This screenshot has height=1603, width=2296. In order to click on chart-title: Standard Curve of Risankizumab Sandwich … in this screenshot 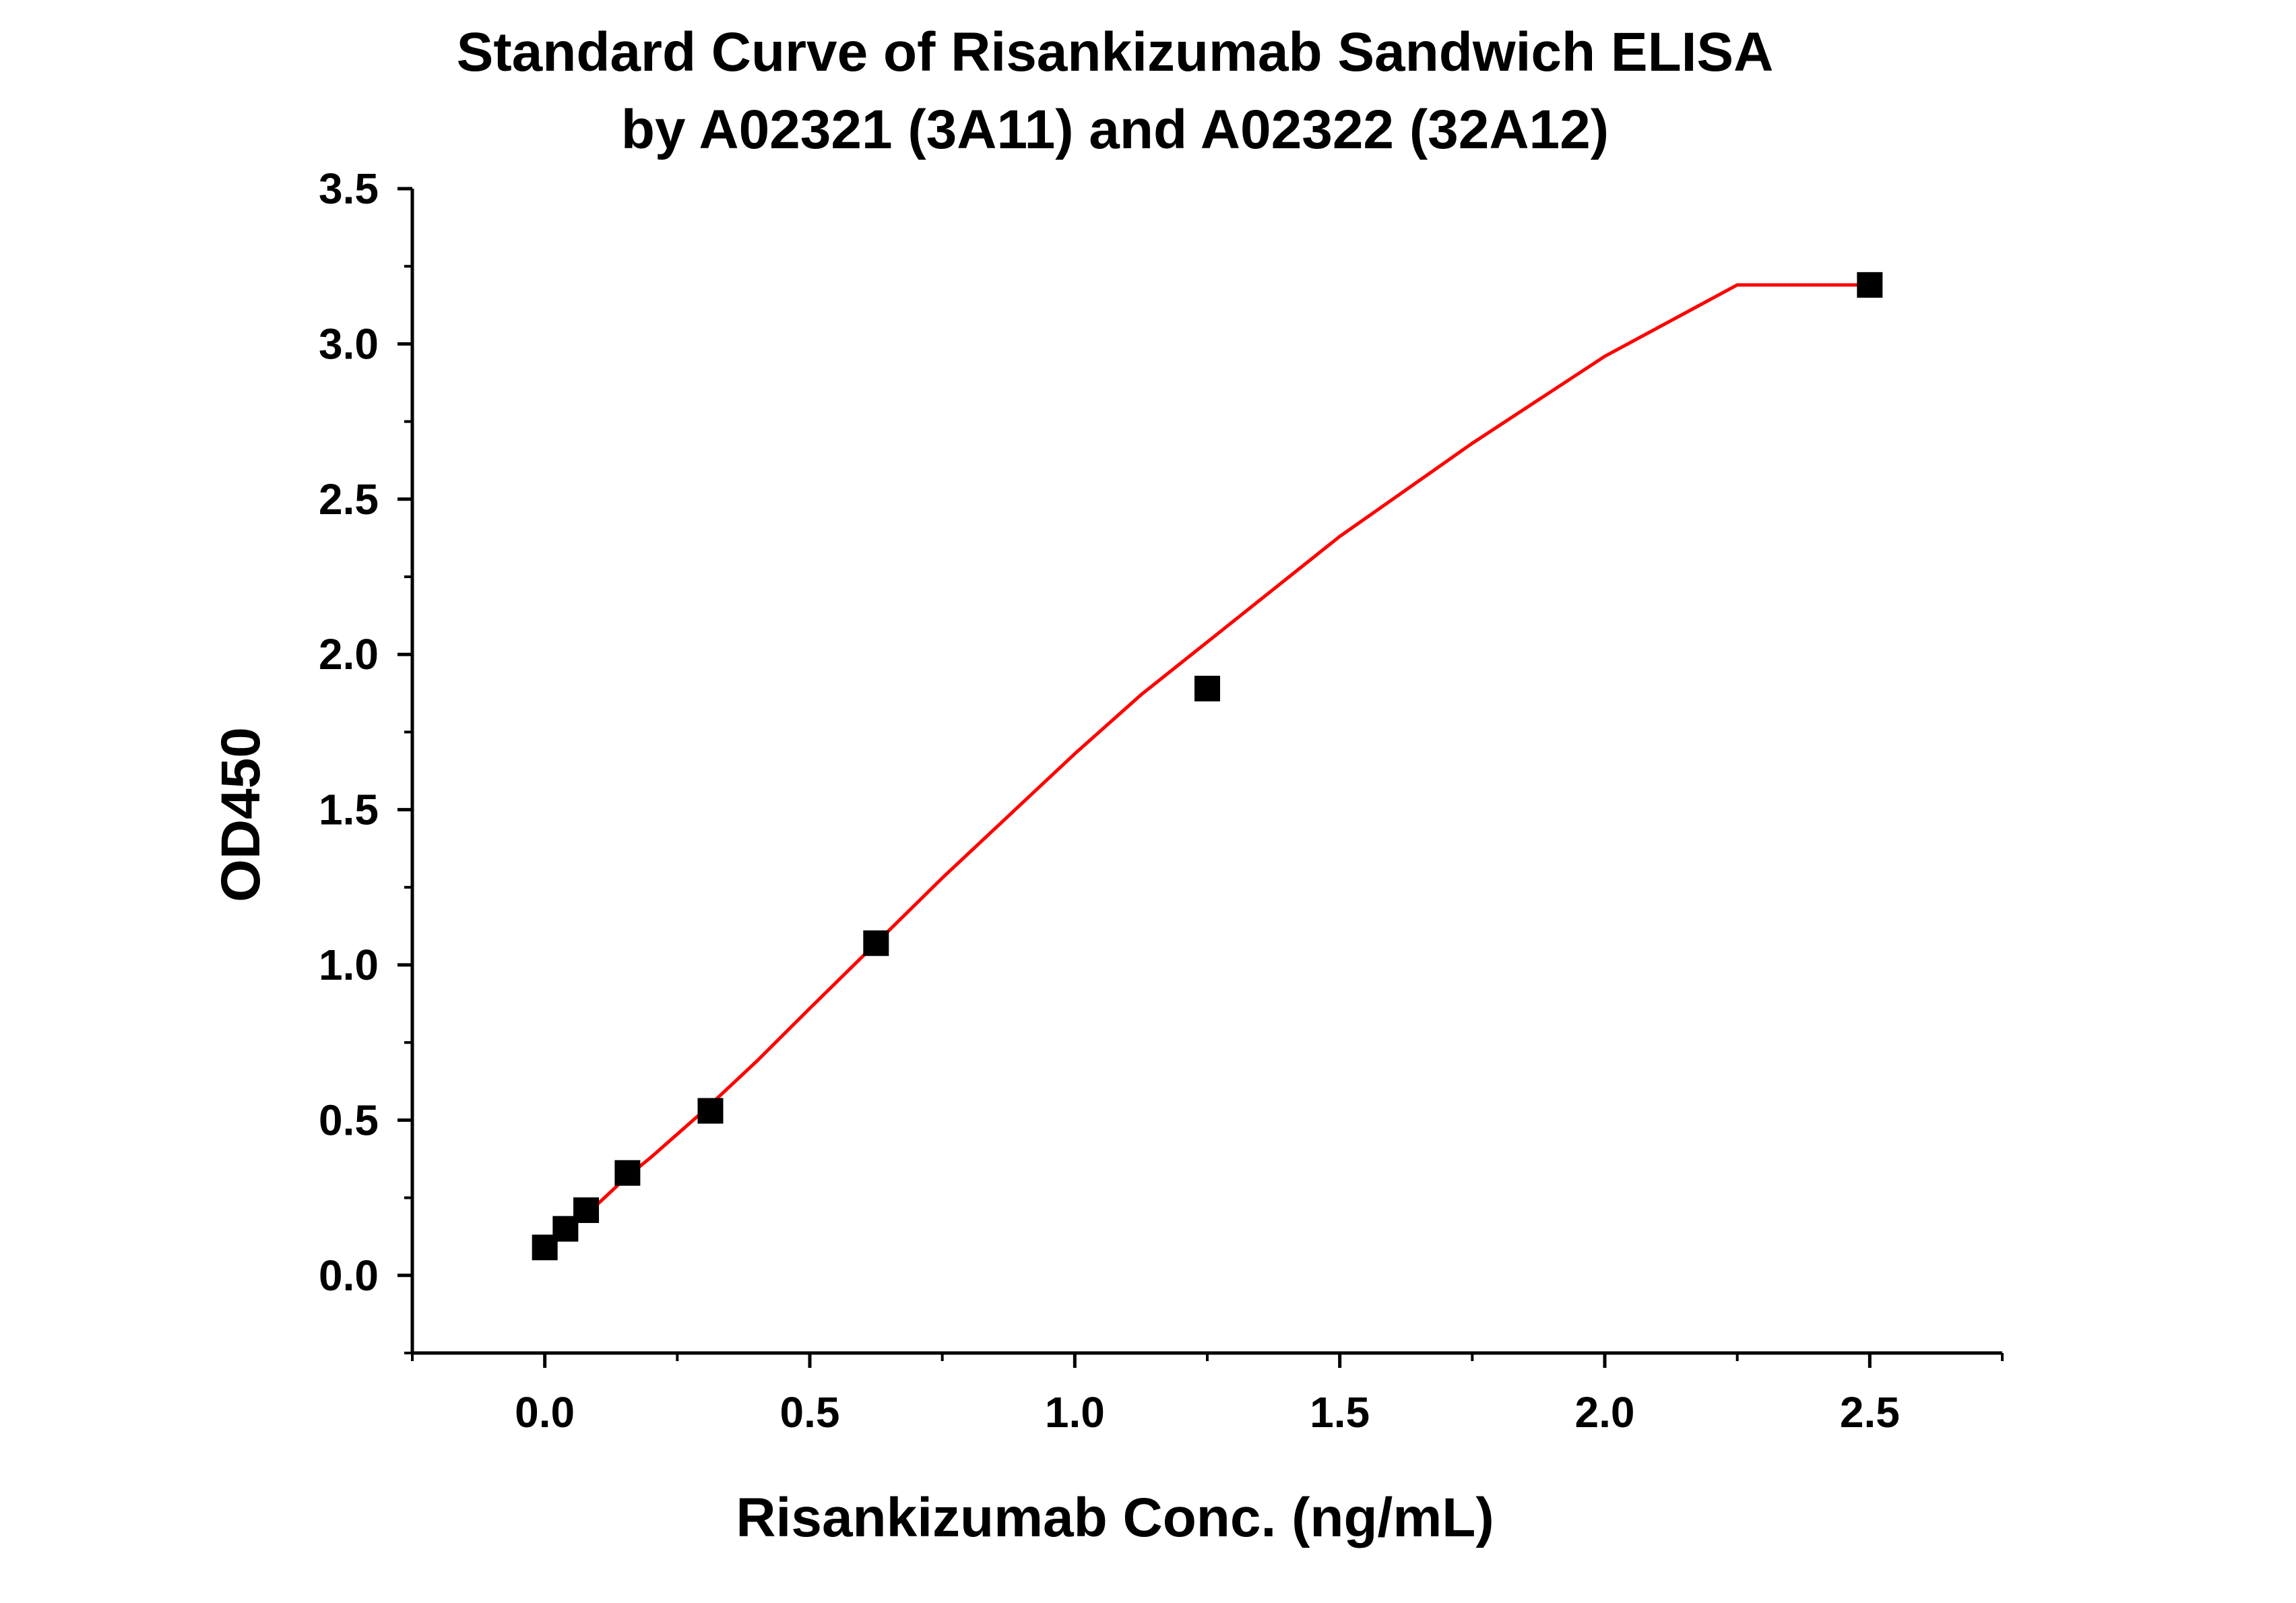, I will do `click(1115, 52)`.